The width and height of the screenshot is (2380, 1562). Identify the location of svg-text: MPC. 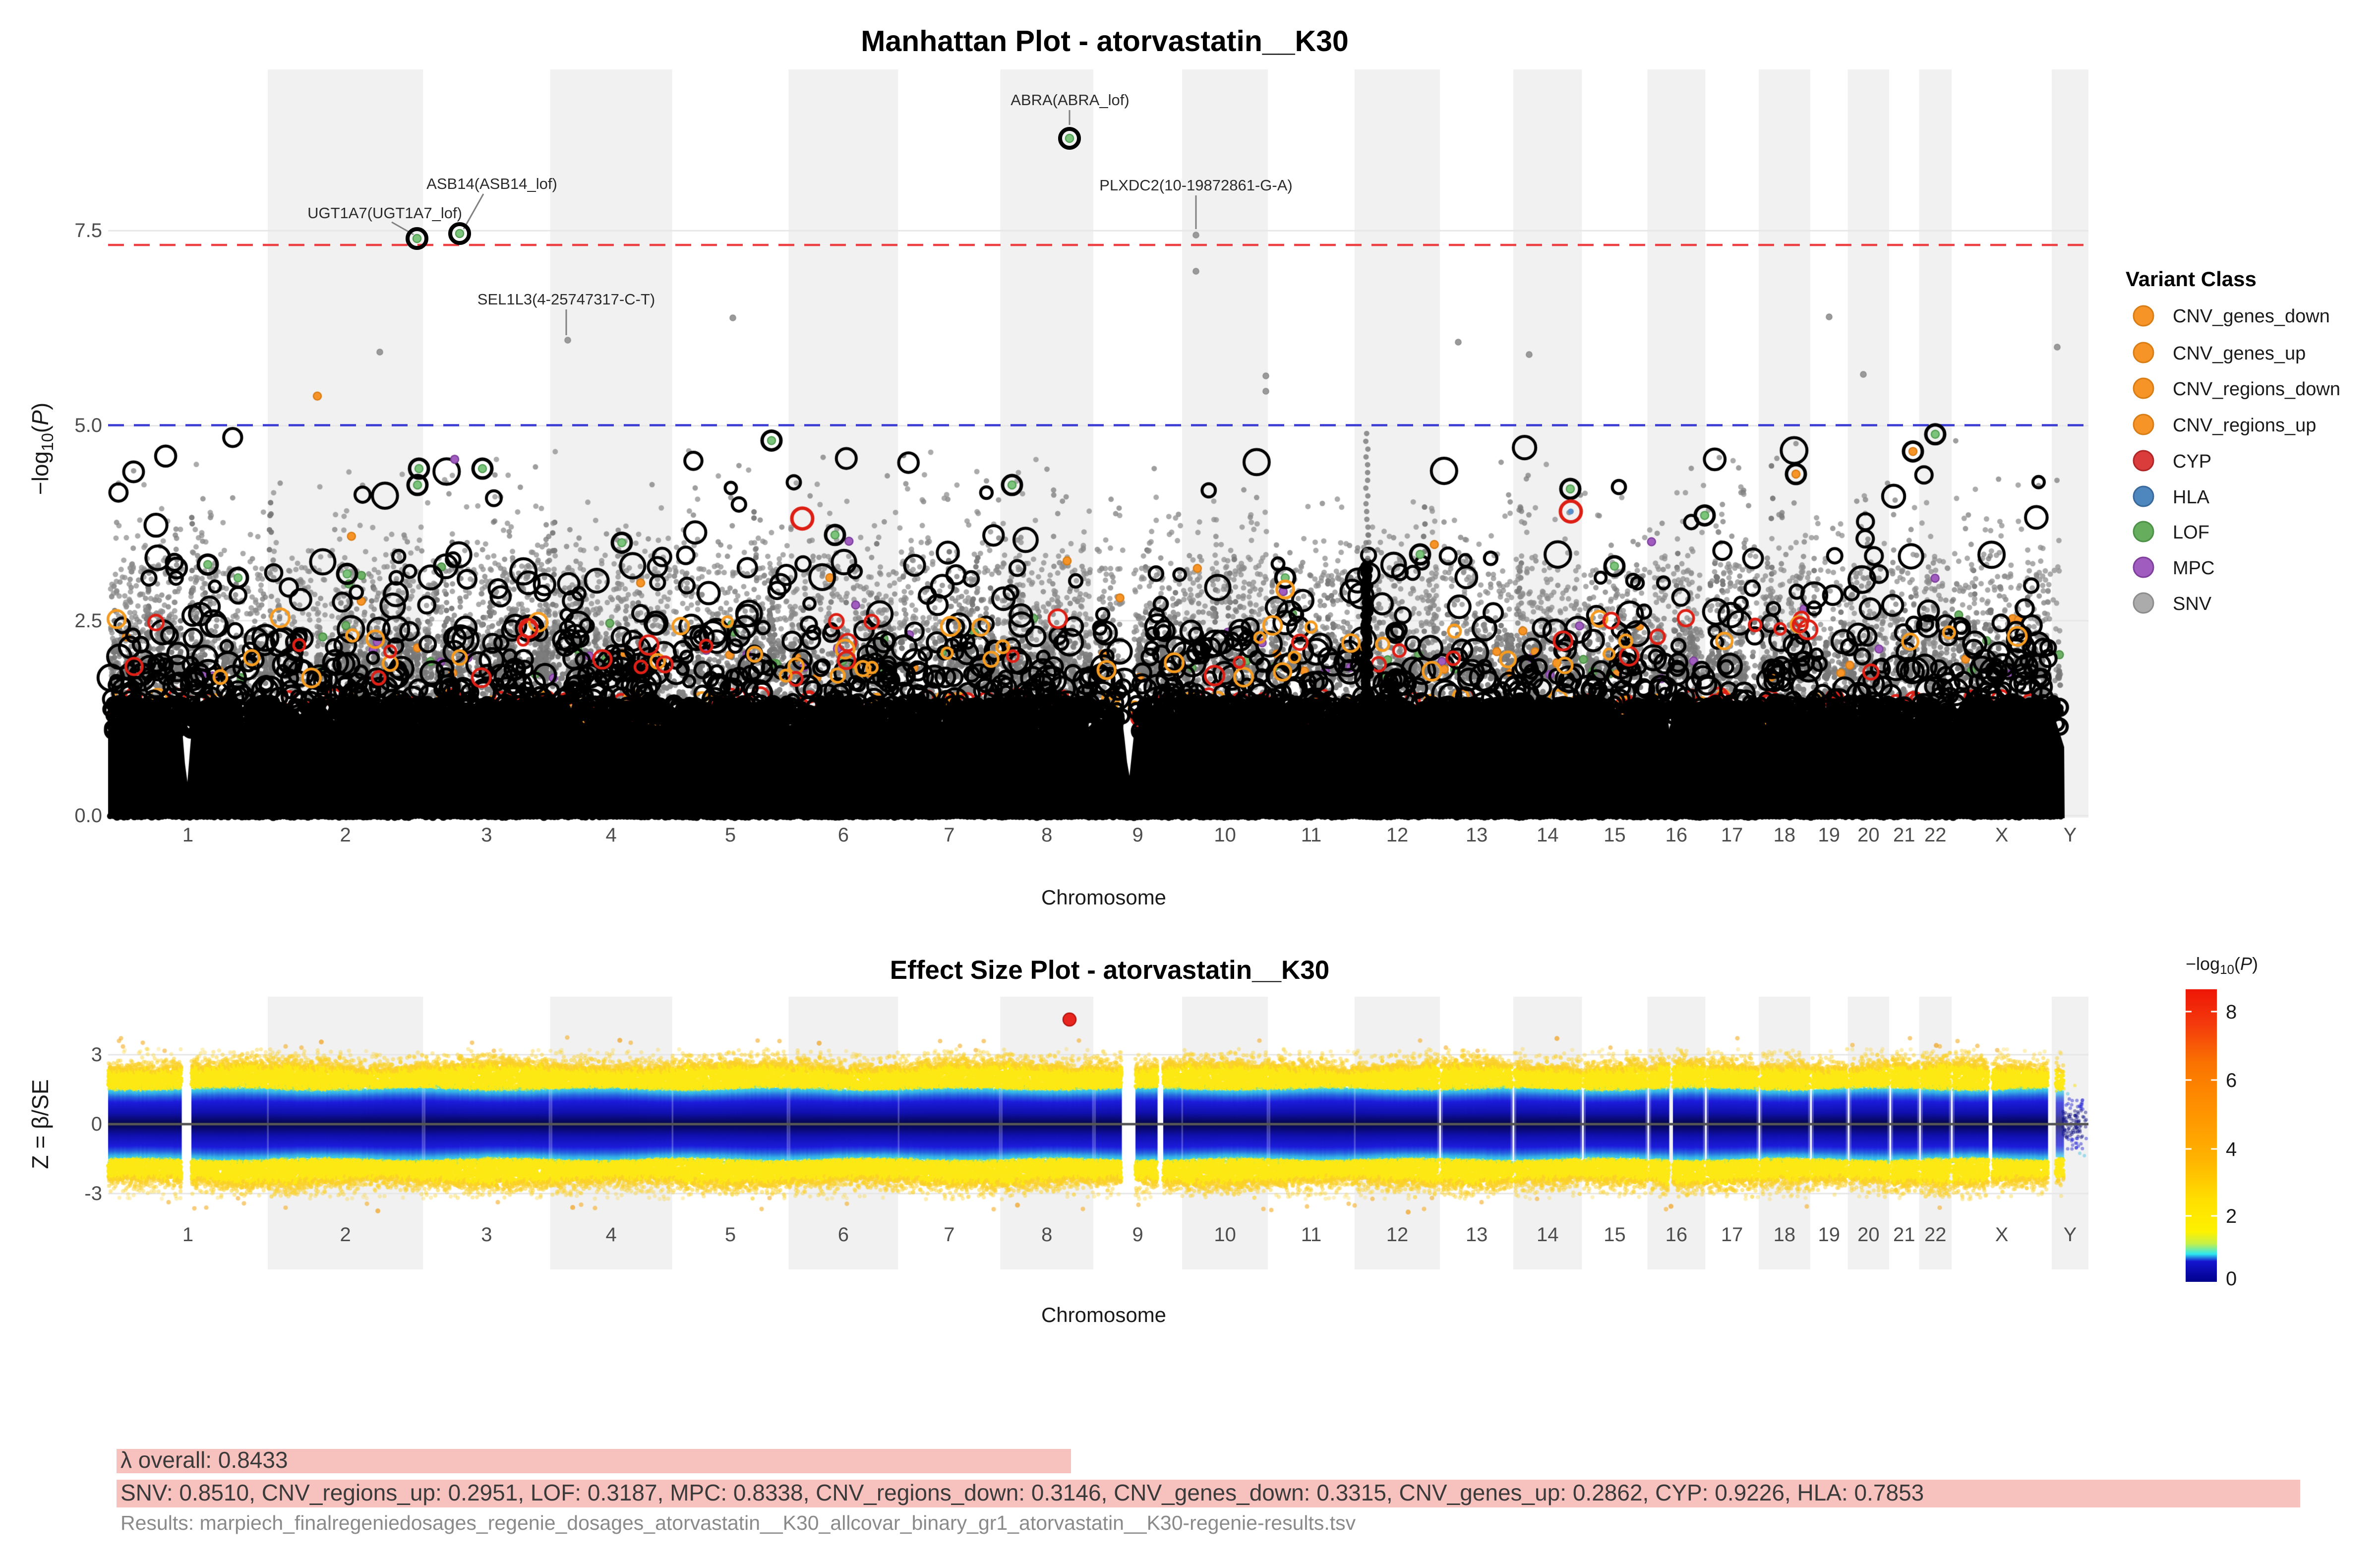
(2193, 568).